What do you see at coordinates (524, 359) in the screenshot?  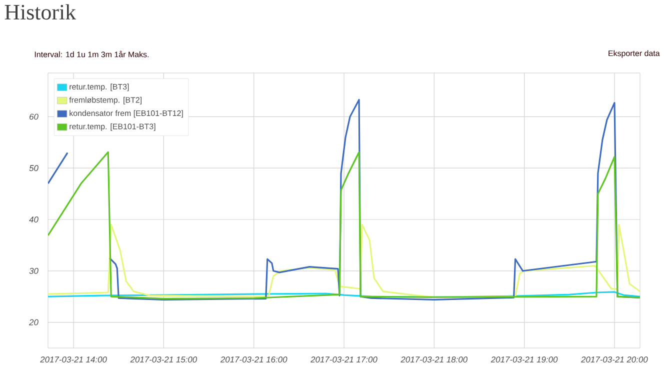 I see `x-tick-label: 2017-03-21 19:00` at bounding box center [524, 359].